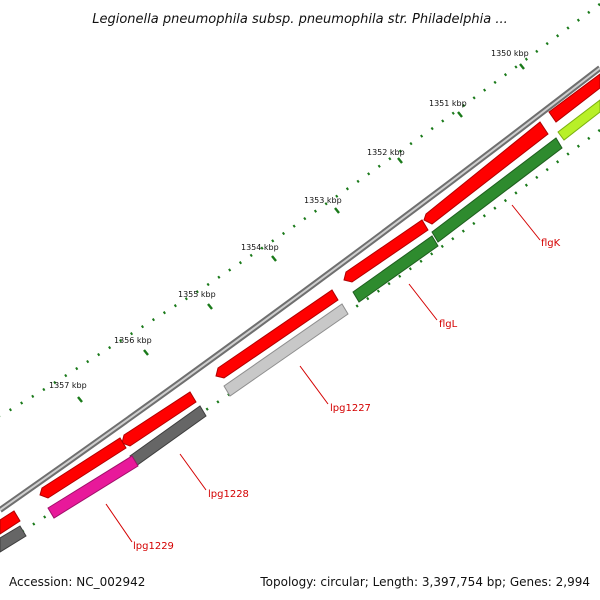  I want to click on kbp-label: 1353 kbp, so click(323, 200).